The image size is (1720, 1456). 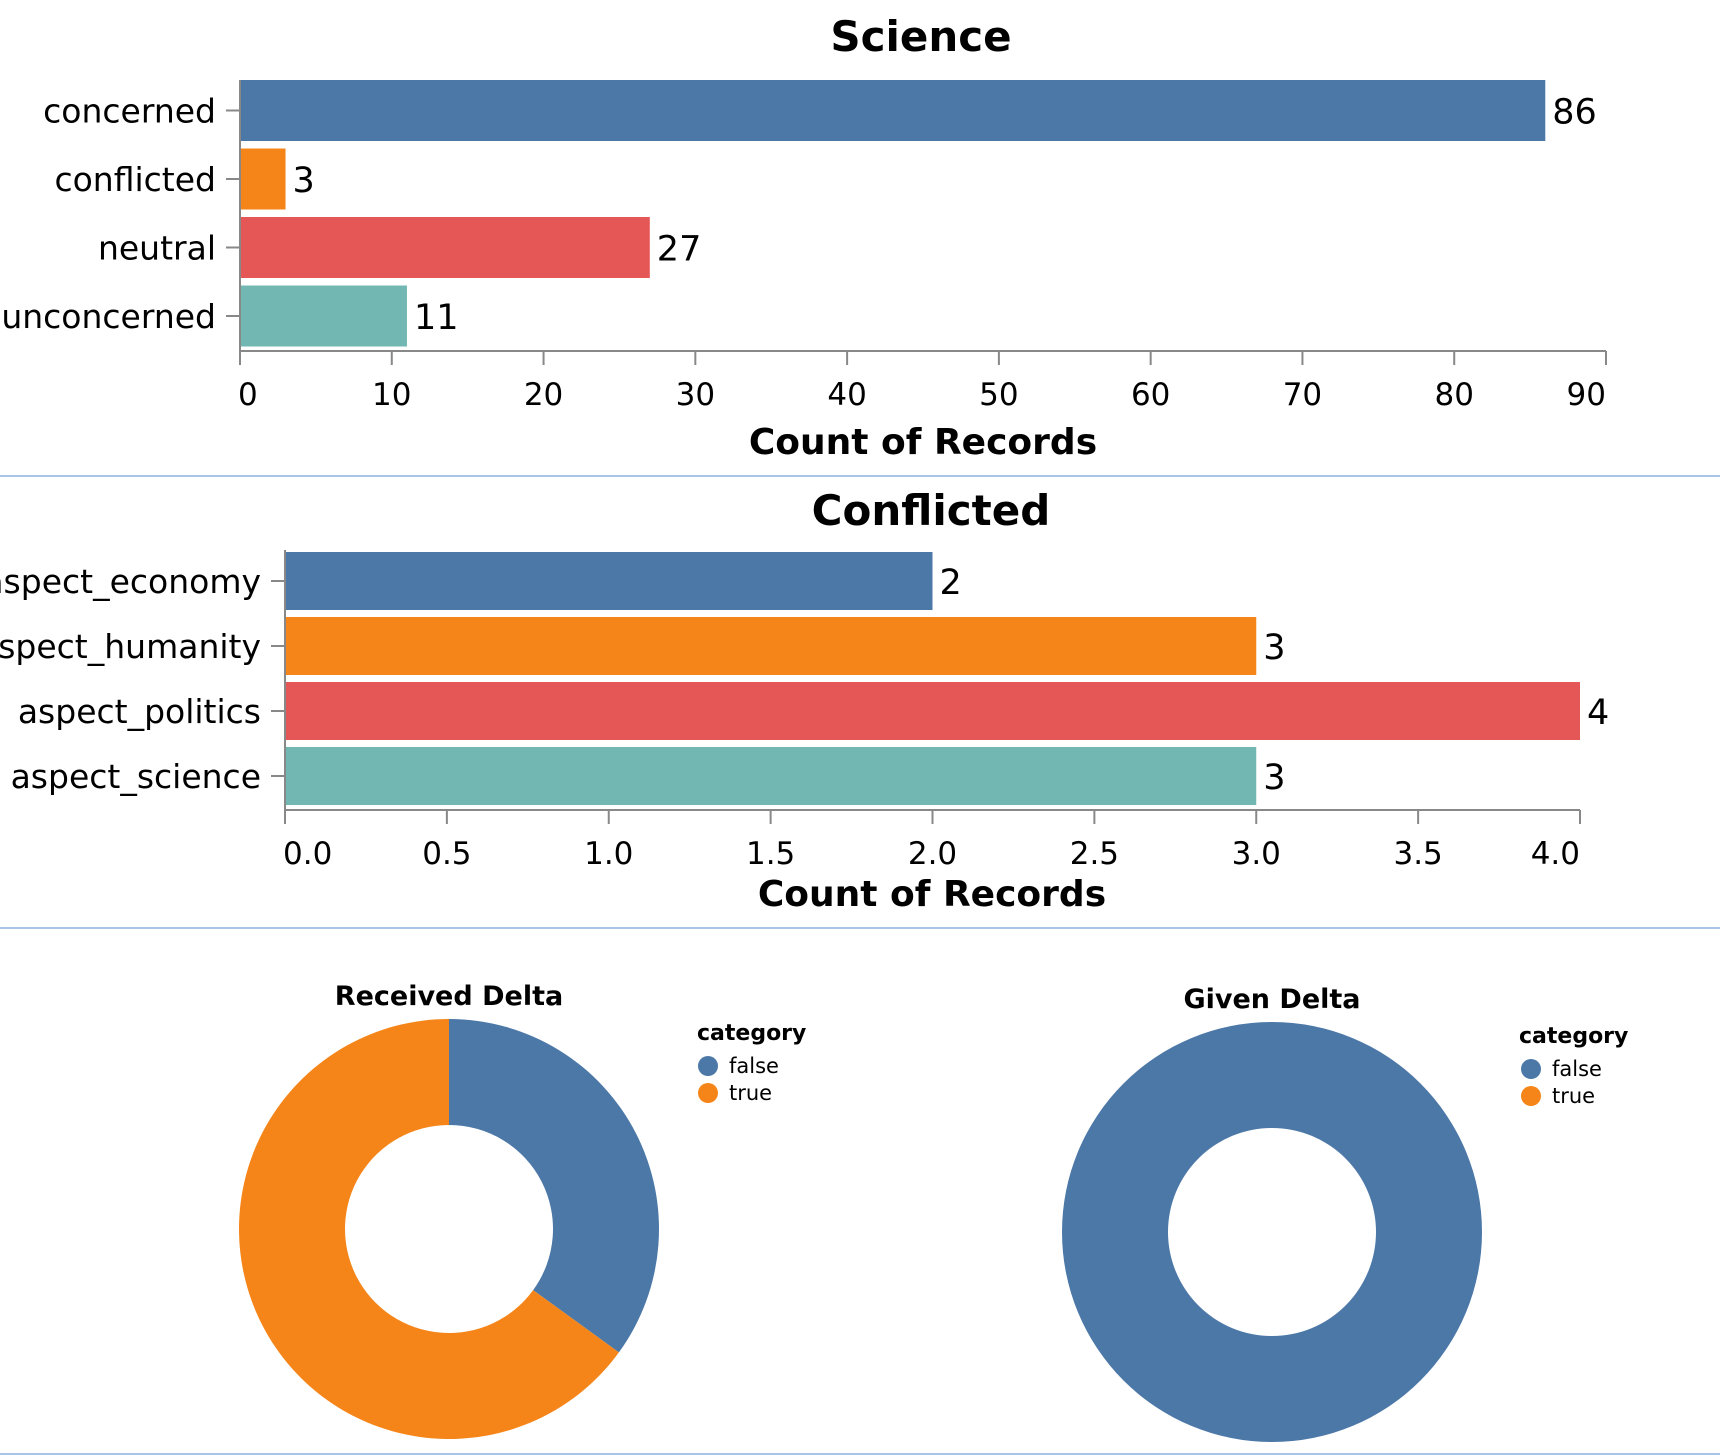 I want to click on given-legend-title: category, so click(x=1573, y=1036).